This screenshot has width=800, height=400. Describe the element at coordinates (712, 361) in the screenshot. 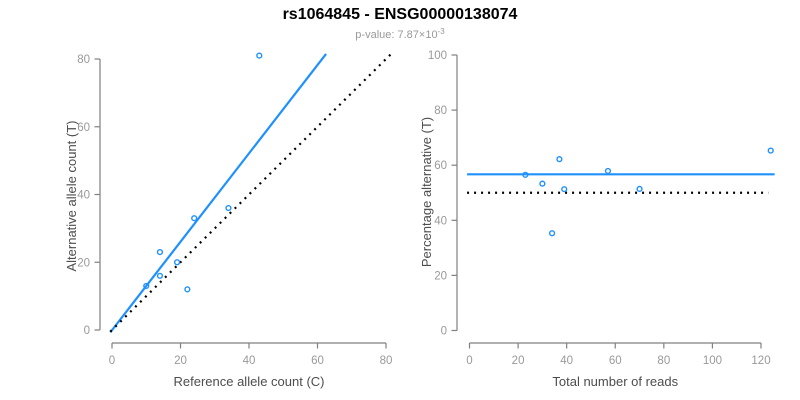

I see `x-tick-label: 100` at that location.